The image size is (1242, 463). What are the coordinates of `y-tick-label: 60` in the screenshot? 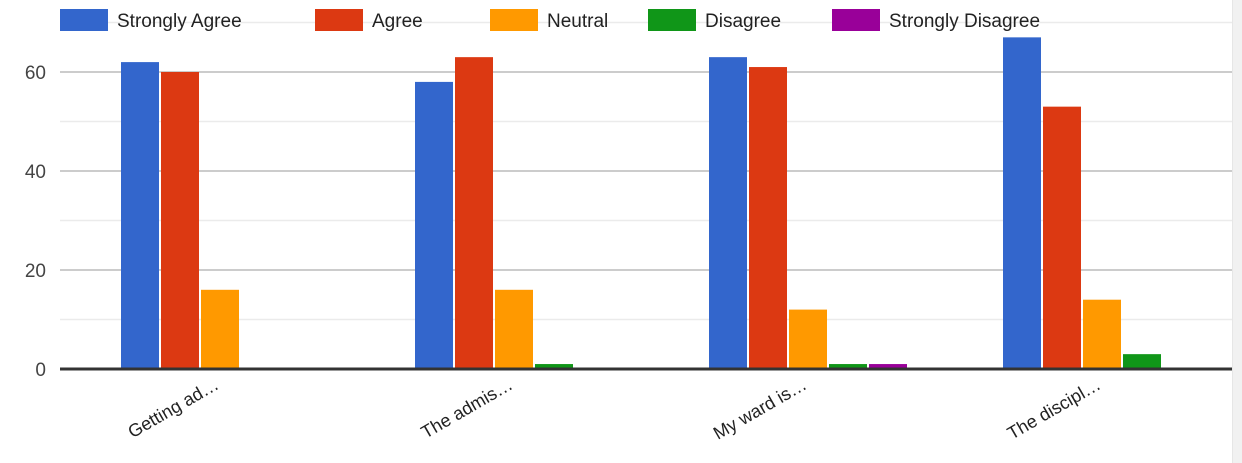 It's located at (35, 73).